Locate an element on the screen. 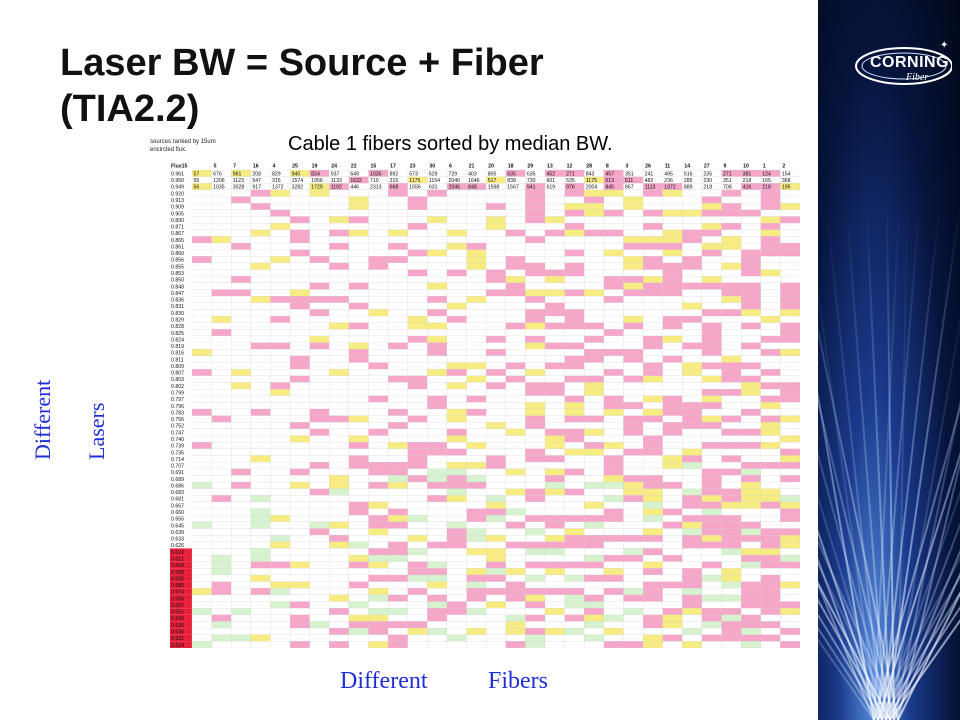 This screenshot has width=960, height=720. cell-value: 1133 is located at coordinates (336, 181).